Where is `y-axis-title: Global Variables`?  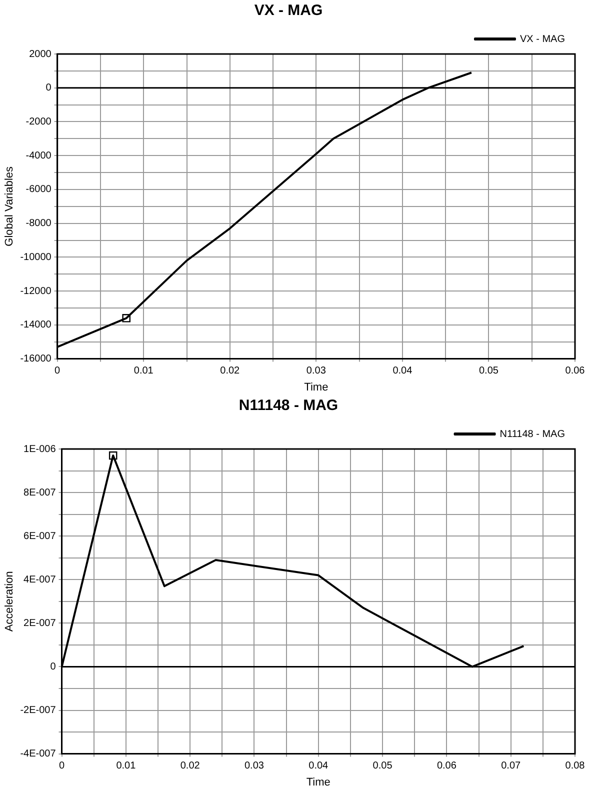 y-axis-title: Global Variables is located at coordinates (10, 206).